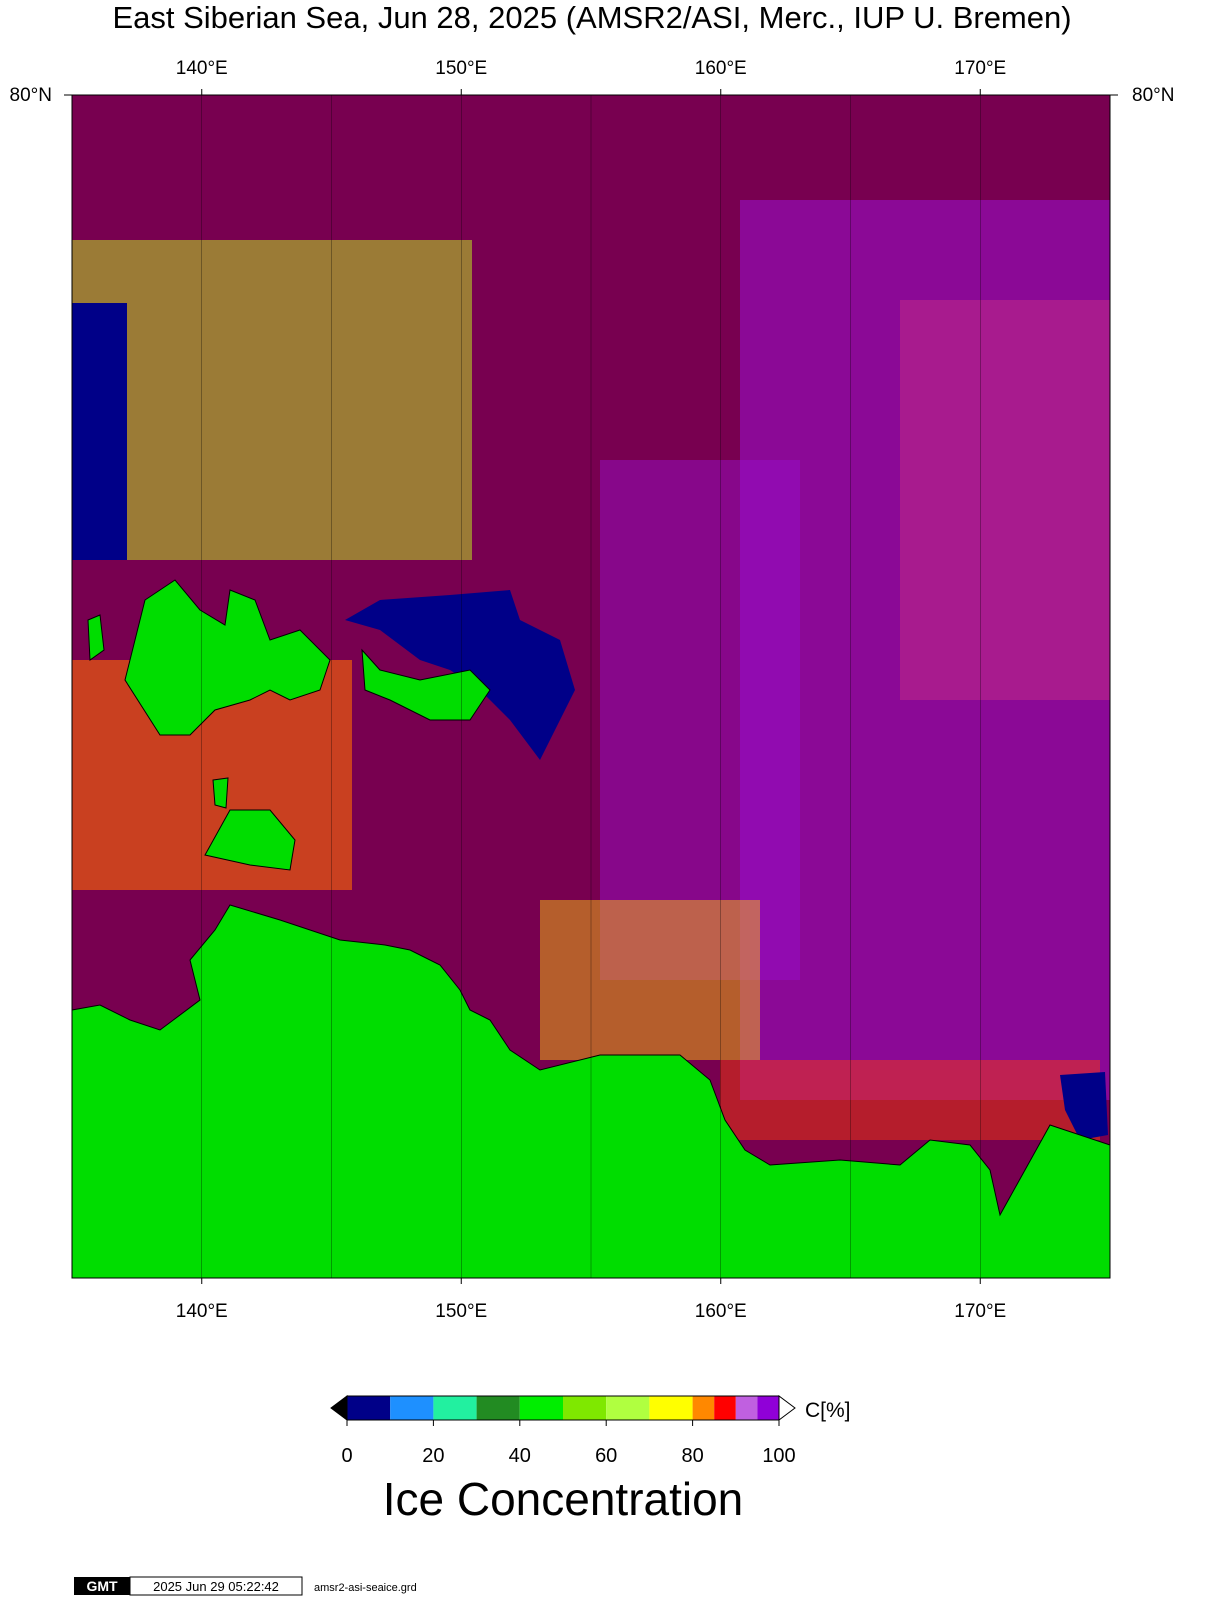 This screenshot has height=1608, width=1213. I want to click on timestamp-box, so click(216, 1586).